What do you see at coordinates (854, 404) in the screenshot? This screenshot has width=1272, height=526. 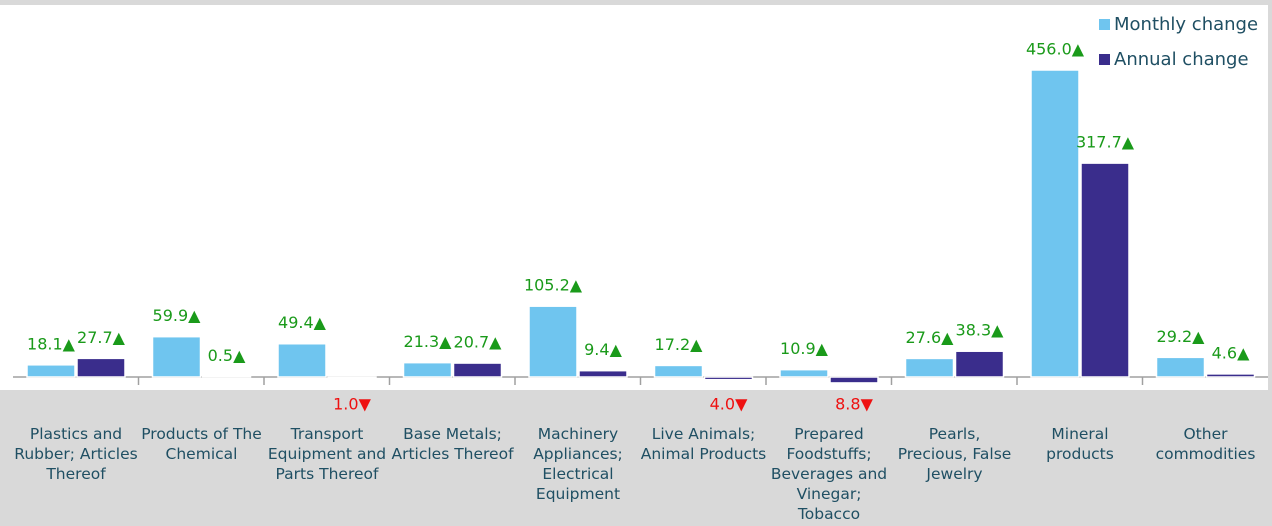 I see `value-label: 8.8▼` at bounding box center [854, 404].